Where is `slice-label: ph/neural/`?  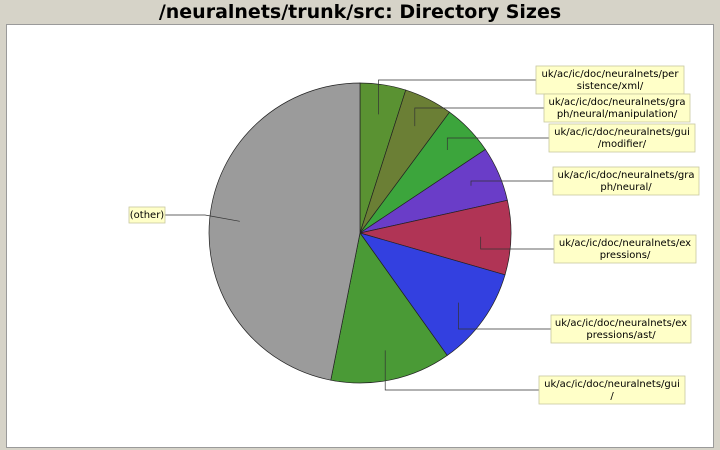 slice-label: ph/neural/ is located at coordinates (626, 187).